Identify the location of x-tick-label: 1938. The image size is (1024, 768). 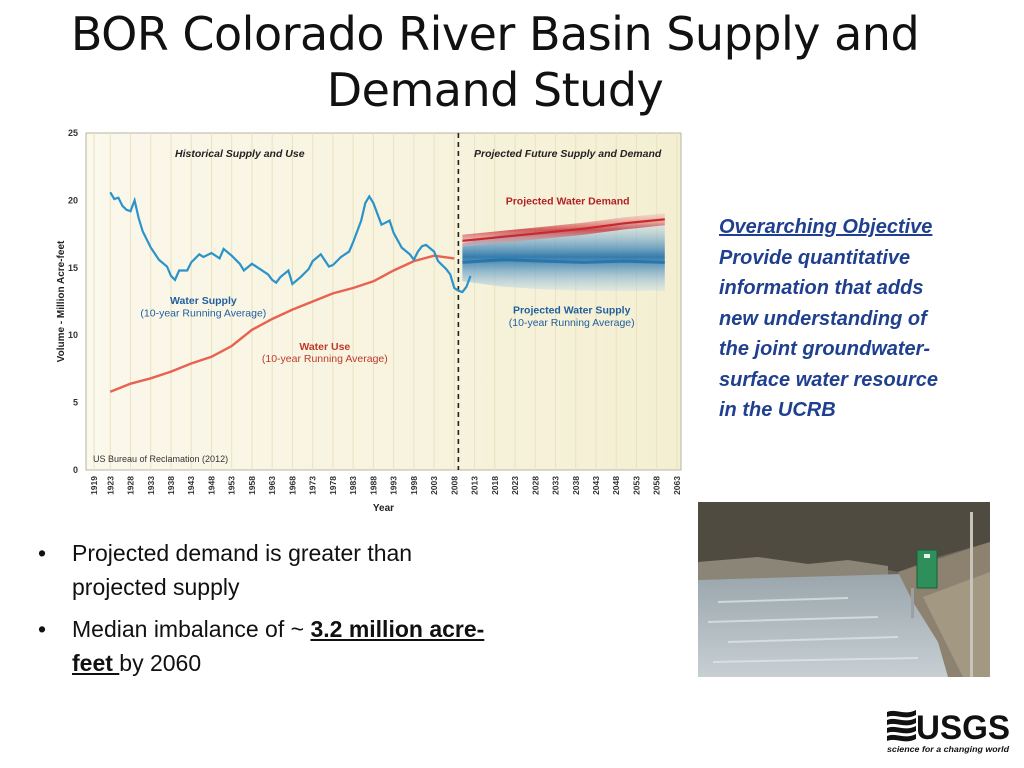
(171, 485).